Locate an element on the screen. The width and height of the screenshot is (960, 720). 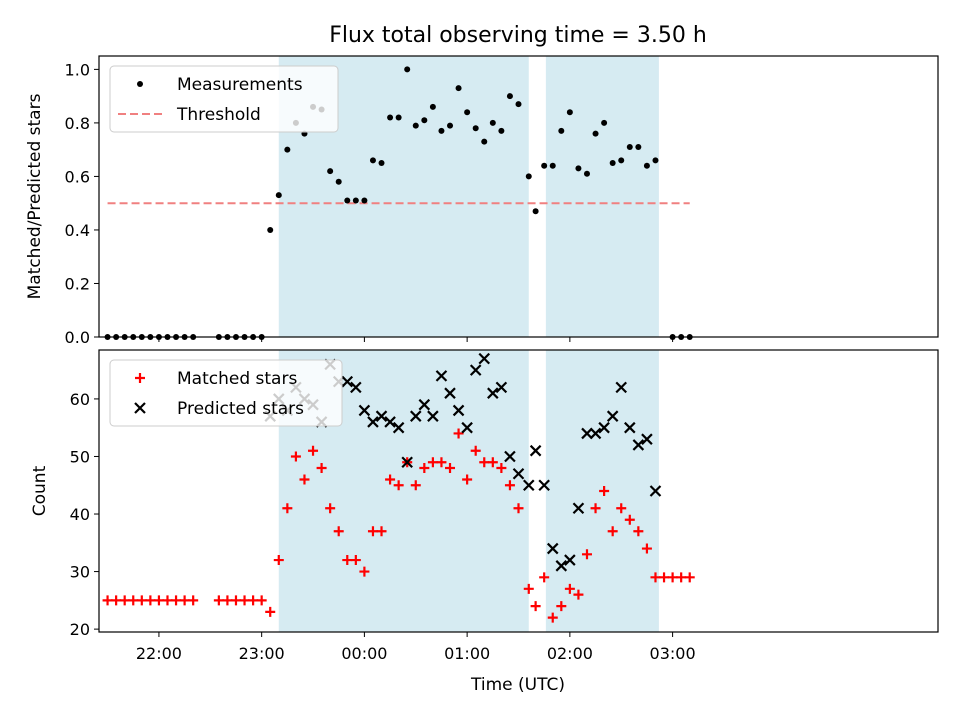
y-axis-label: Count is located at coordinates (40, 490).